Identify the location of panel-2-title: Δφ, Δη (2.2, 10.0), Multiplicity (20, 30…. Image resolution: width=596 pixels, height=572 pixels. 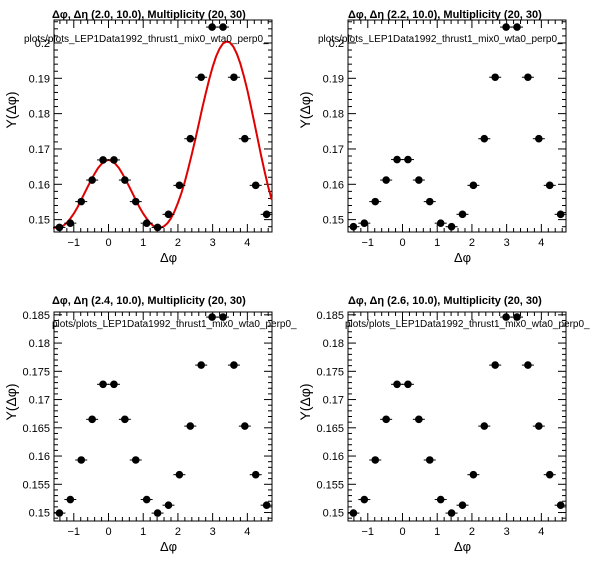
(445, 15).